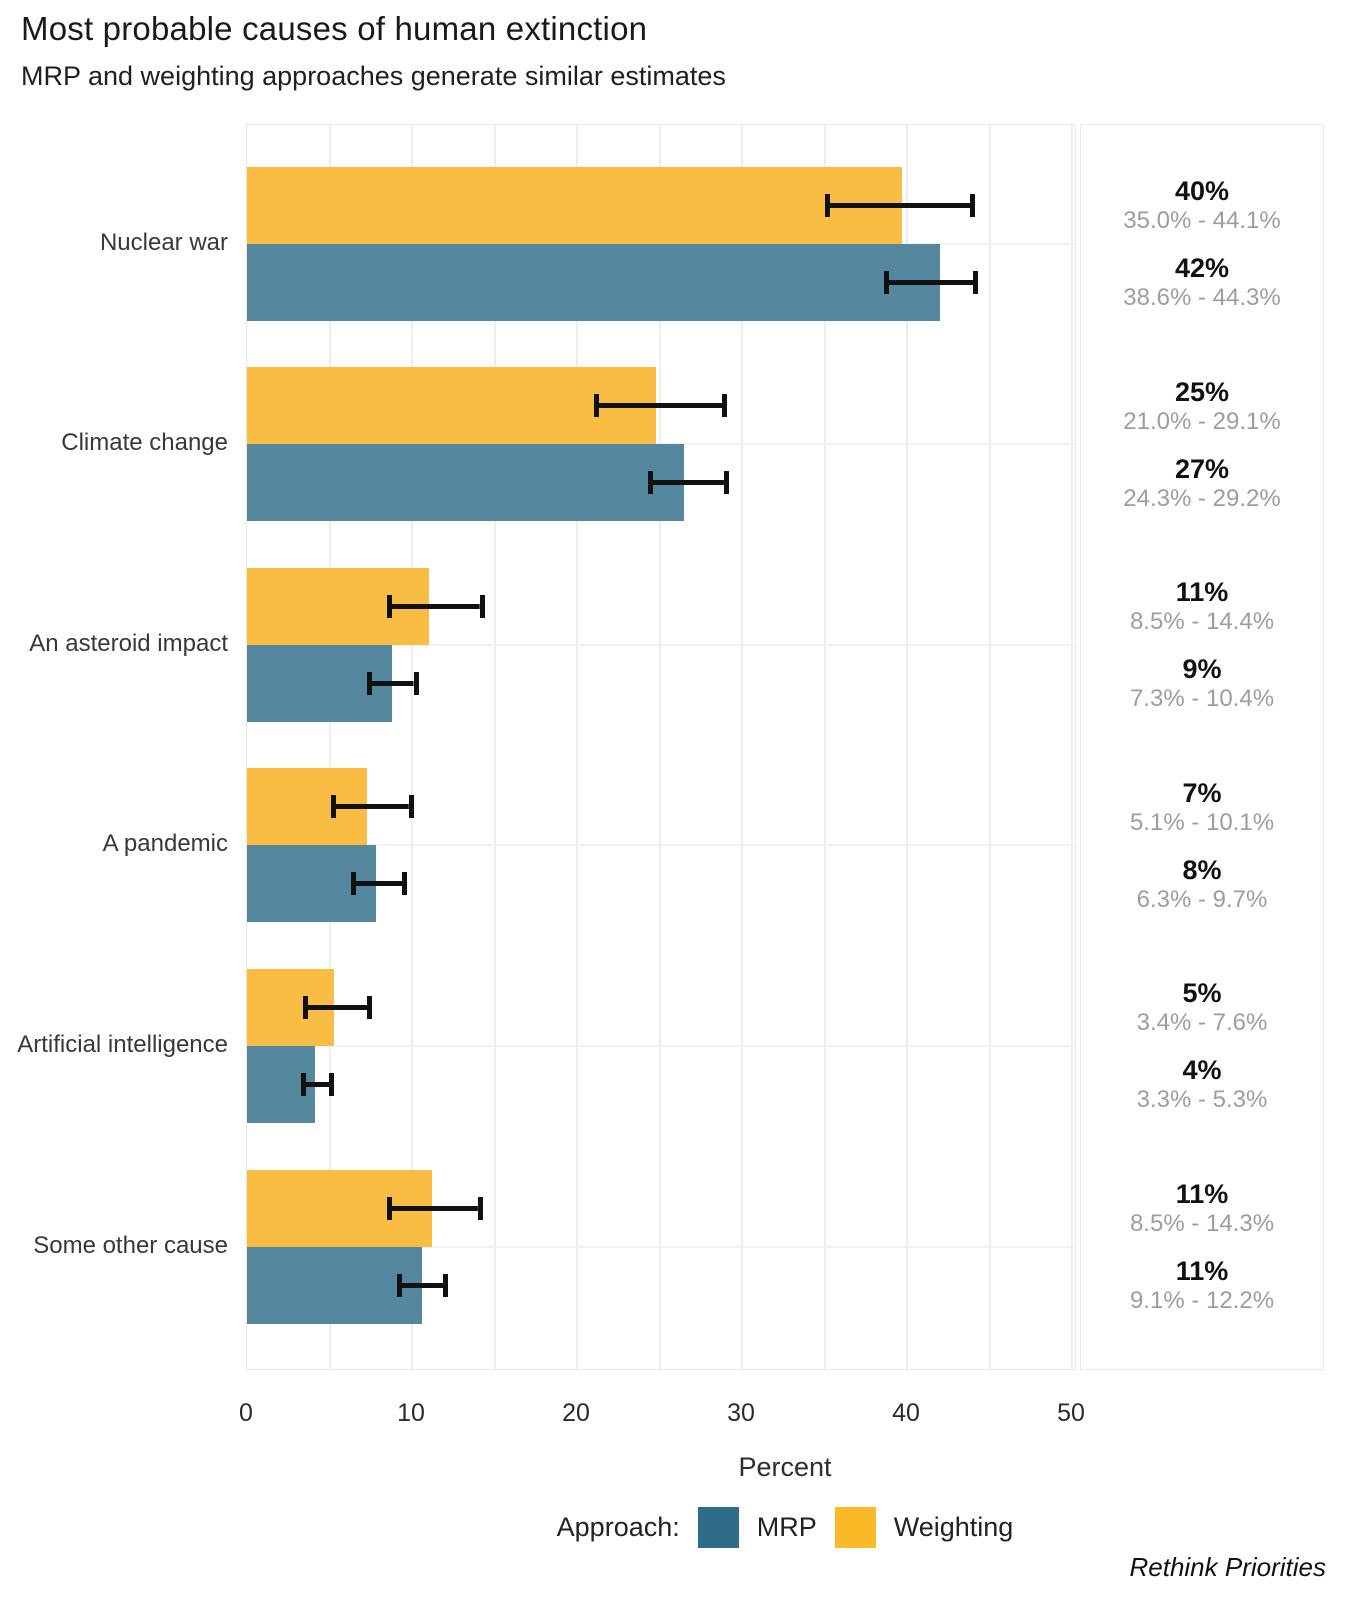  I want to click on confidence-interval: 24.3% - 29.2%, so click(1202, 498).